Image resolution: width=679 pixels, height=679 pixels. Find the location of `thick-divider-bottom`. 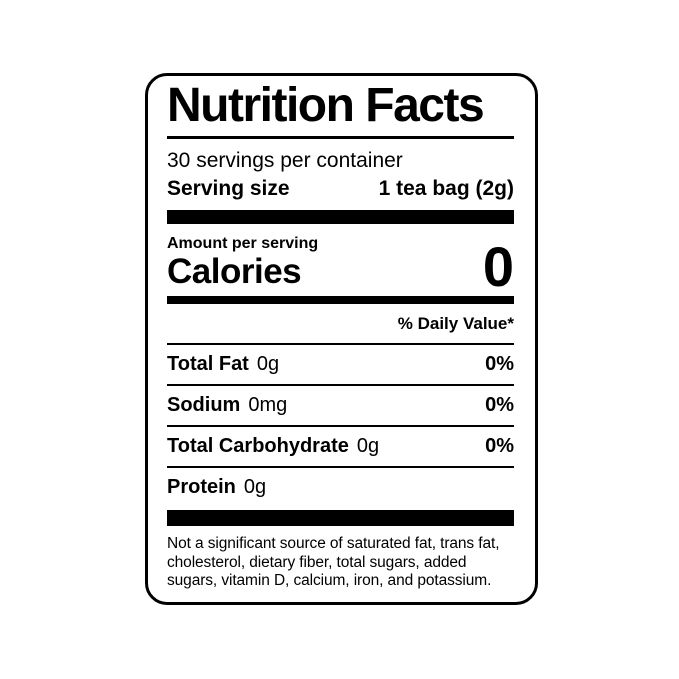

thick-divider-bottom is located at coordinates (340, 518).